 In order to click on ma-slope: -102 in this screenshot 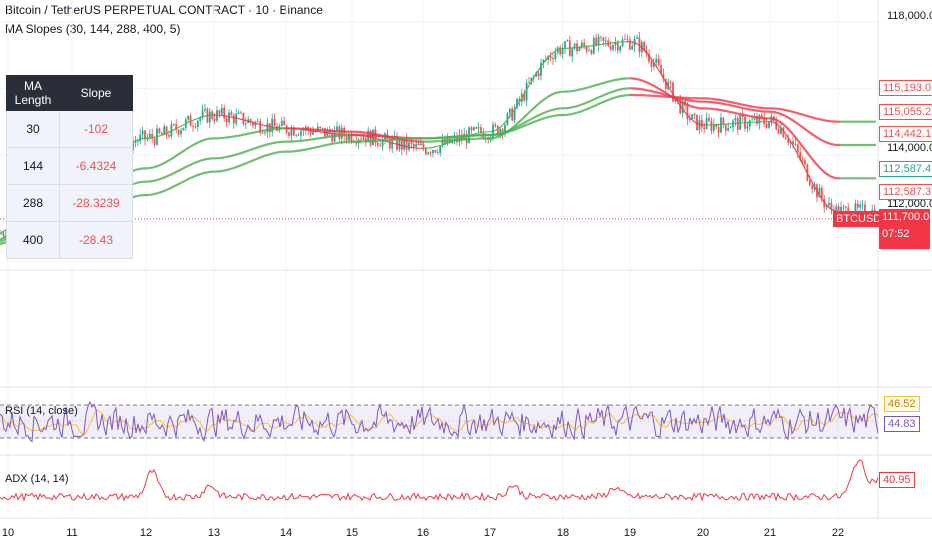, I will do `click(96, 129)`.